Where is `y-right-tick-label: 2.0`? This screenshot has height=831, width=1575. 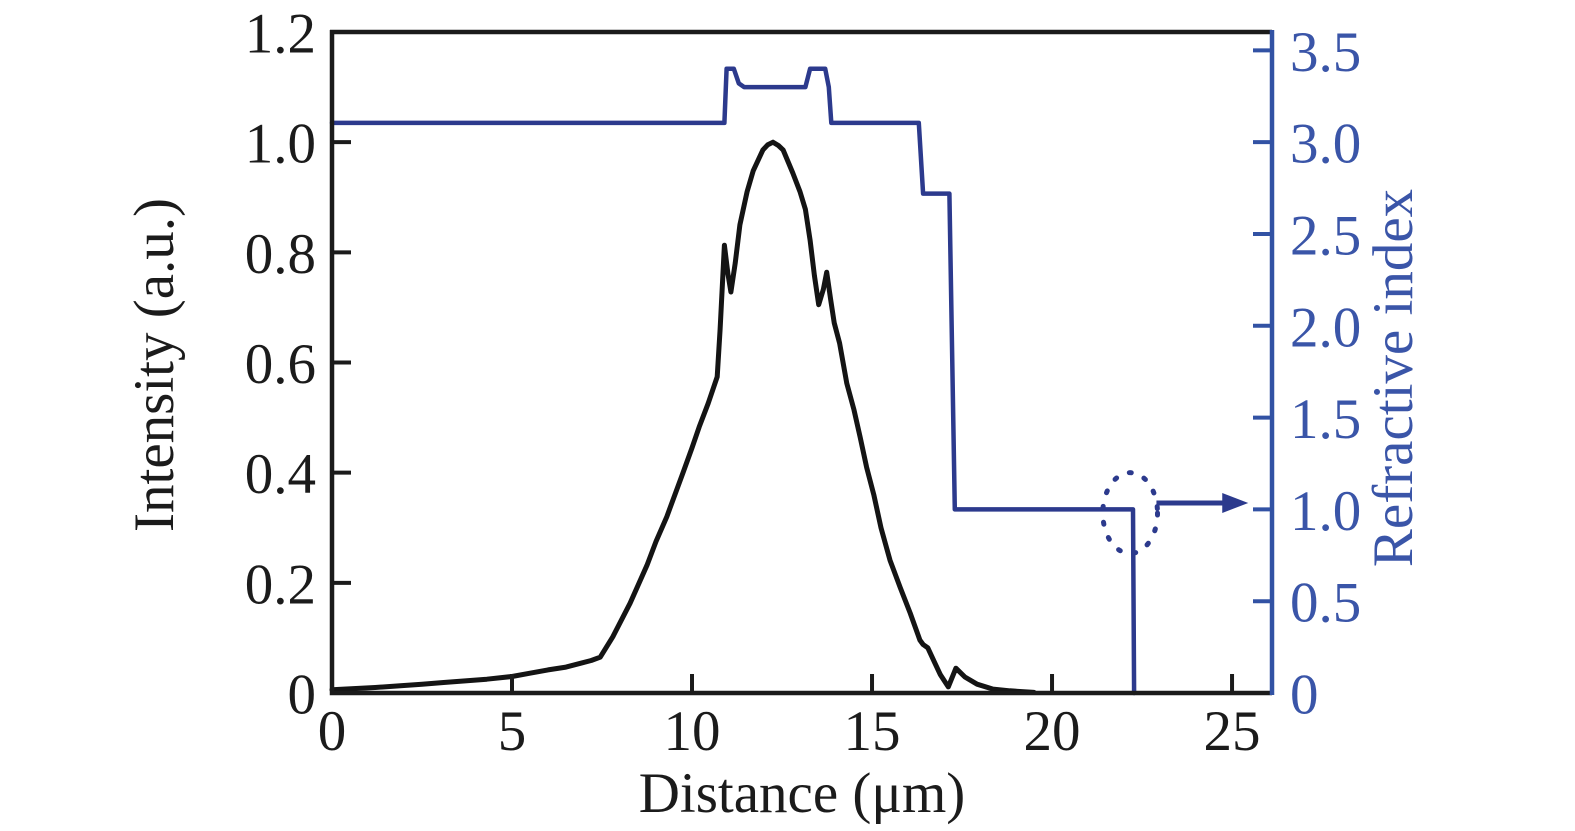 y-right-tick-label: 2.0 is located at coordinates (1325, 327).